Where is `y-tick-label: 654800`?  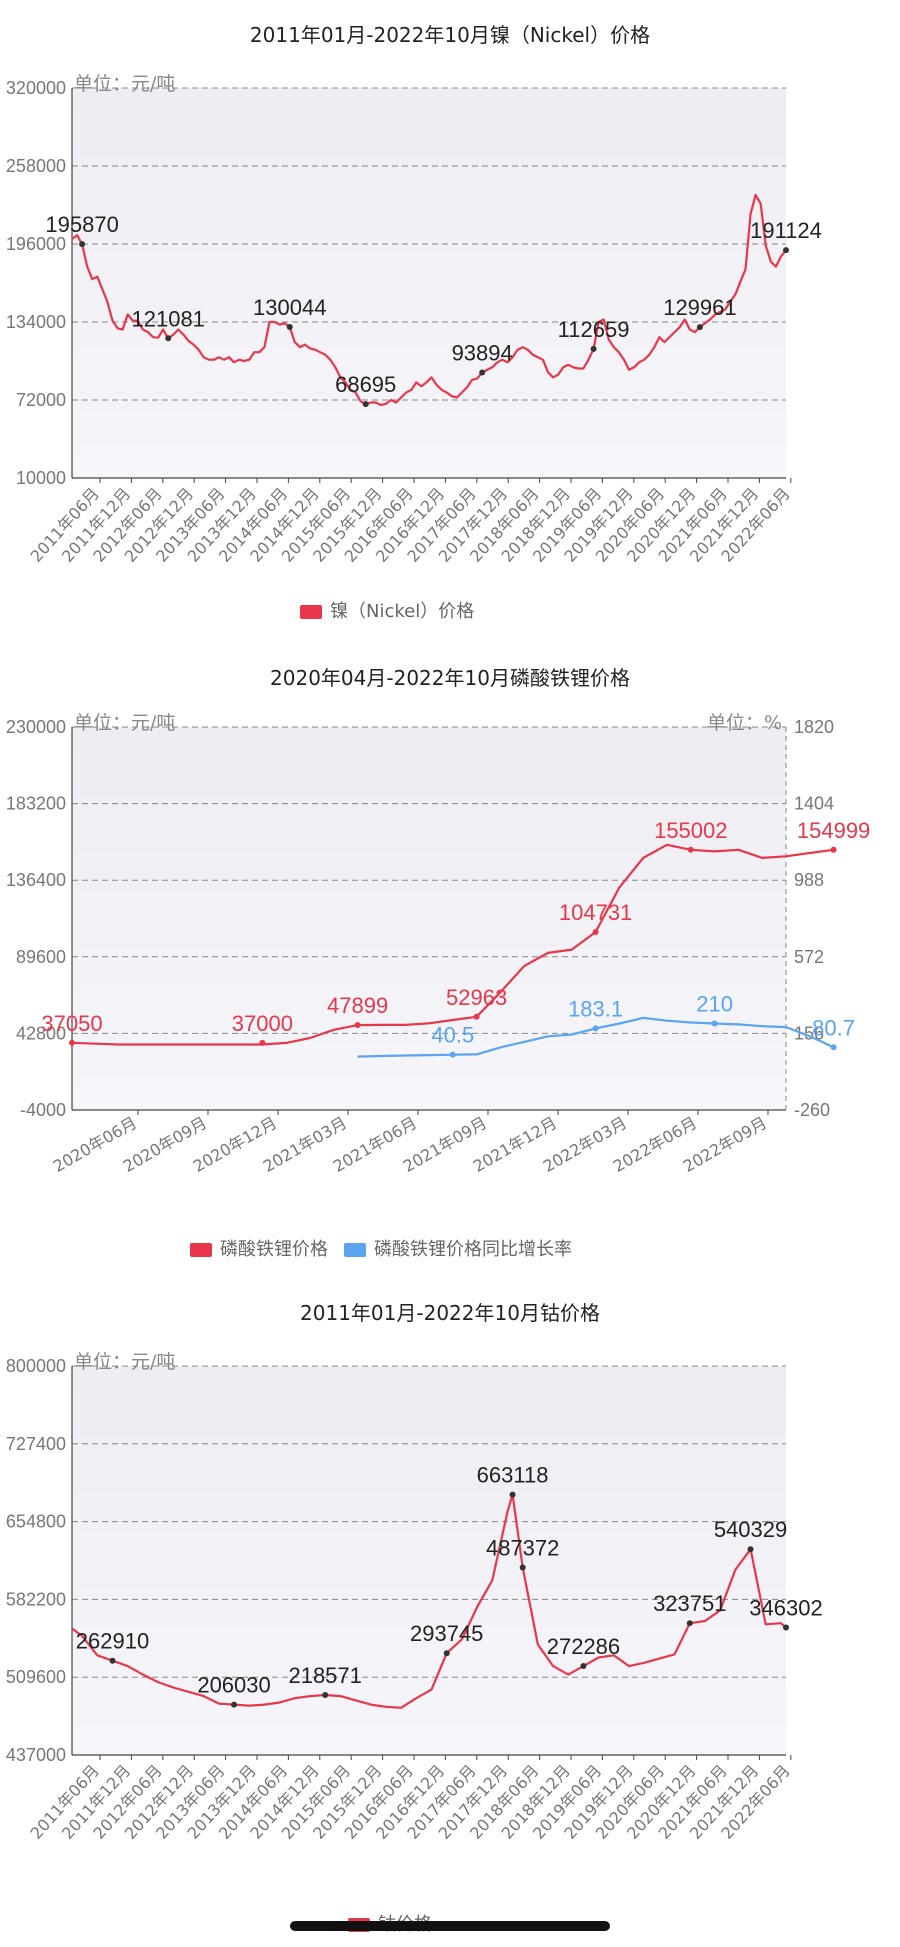 y-tick-label: 654800 is located at coordinates (36, 1522).